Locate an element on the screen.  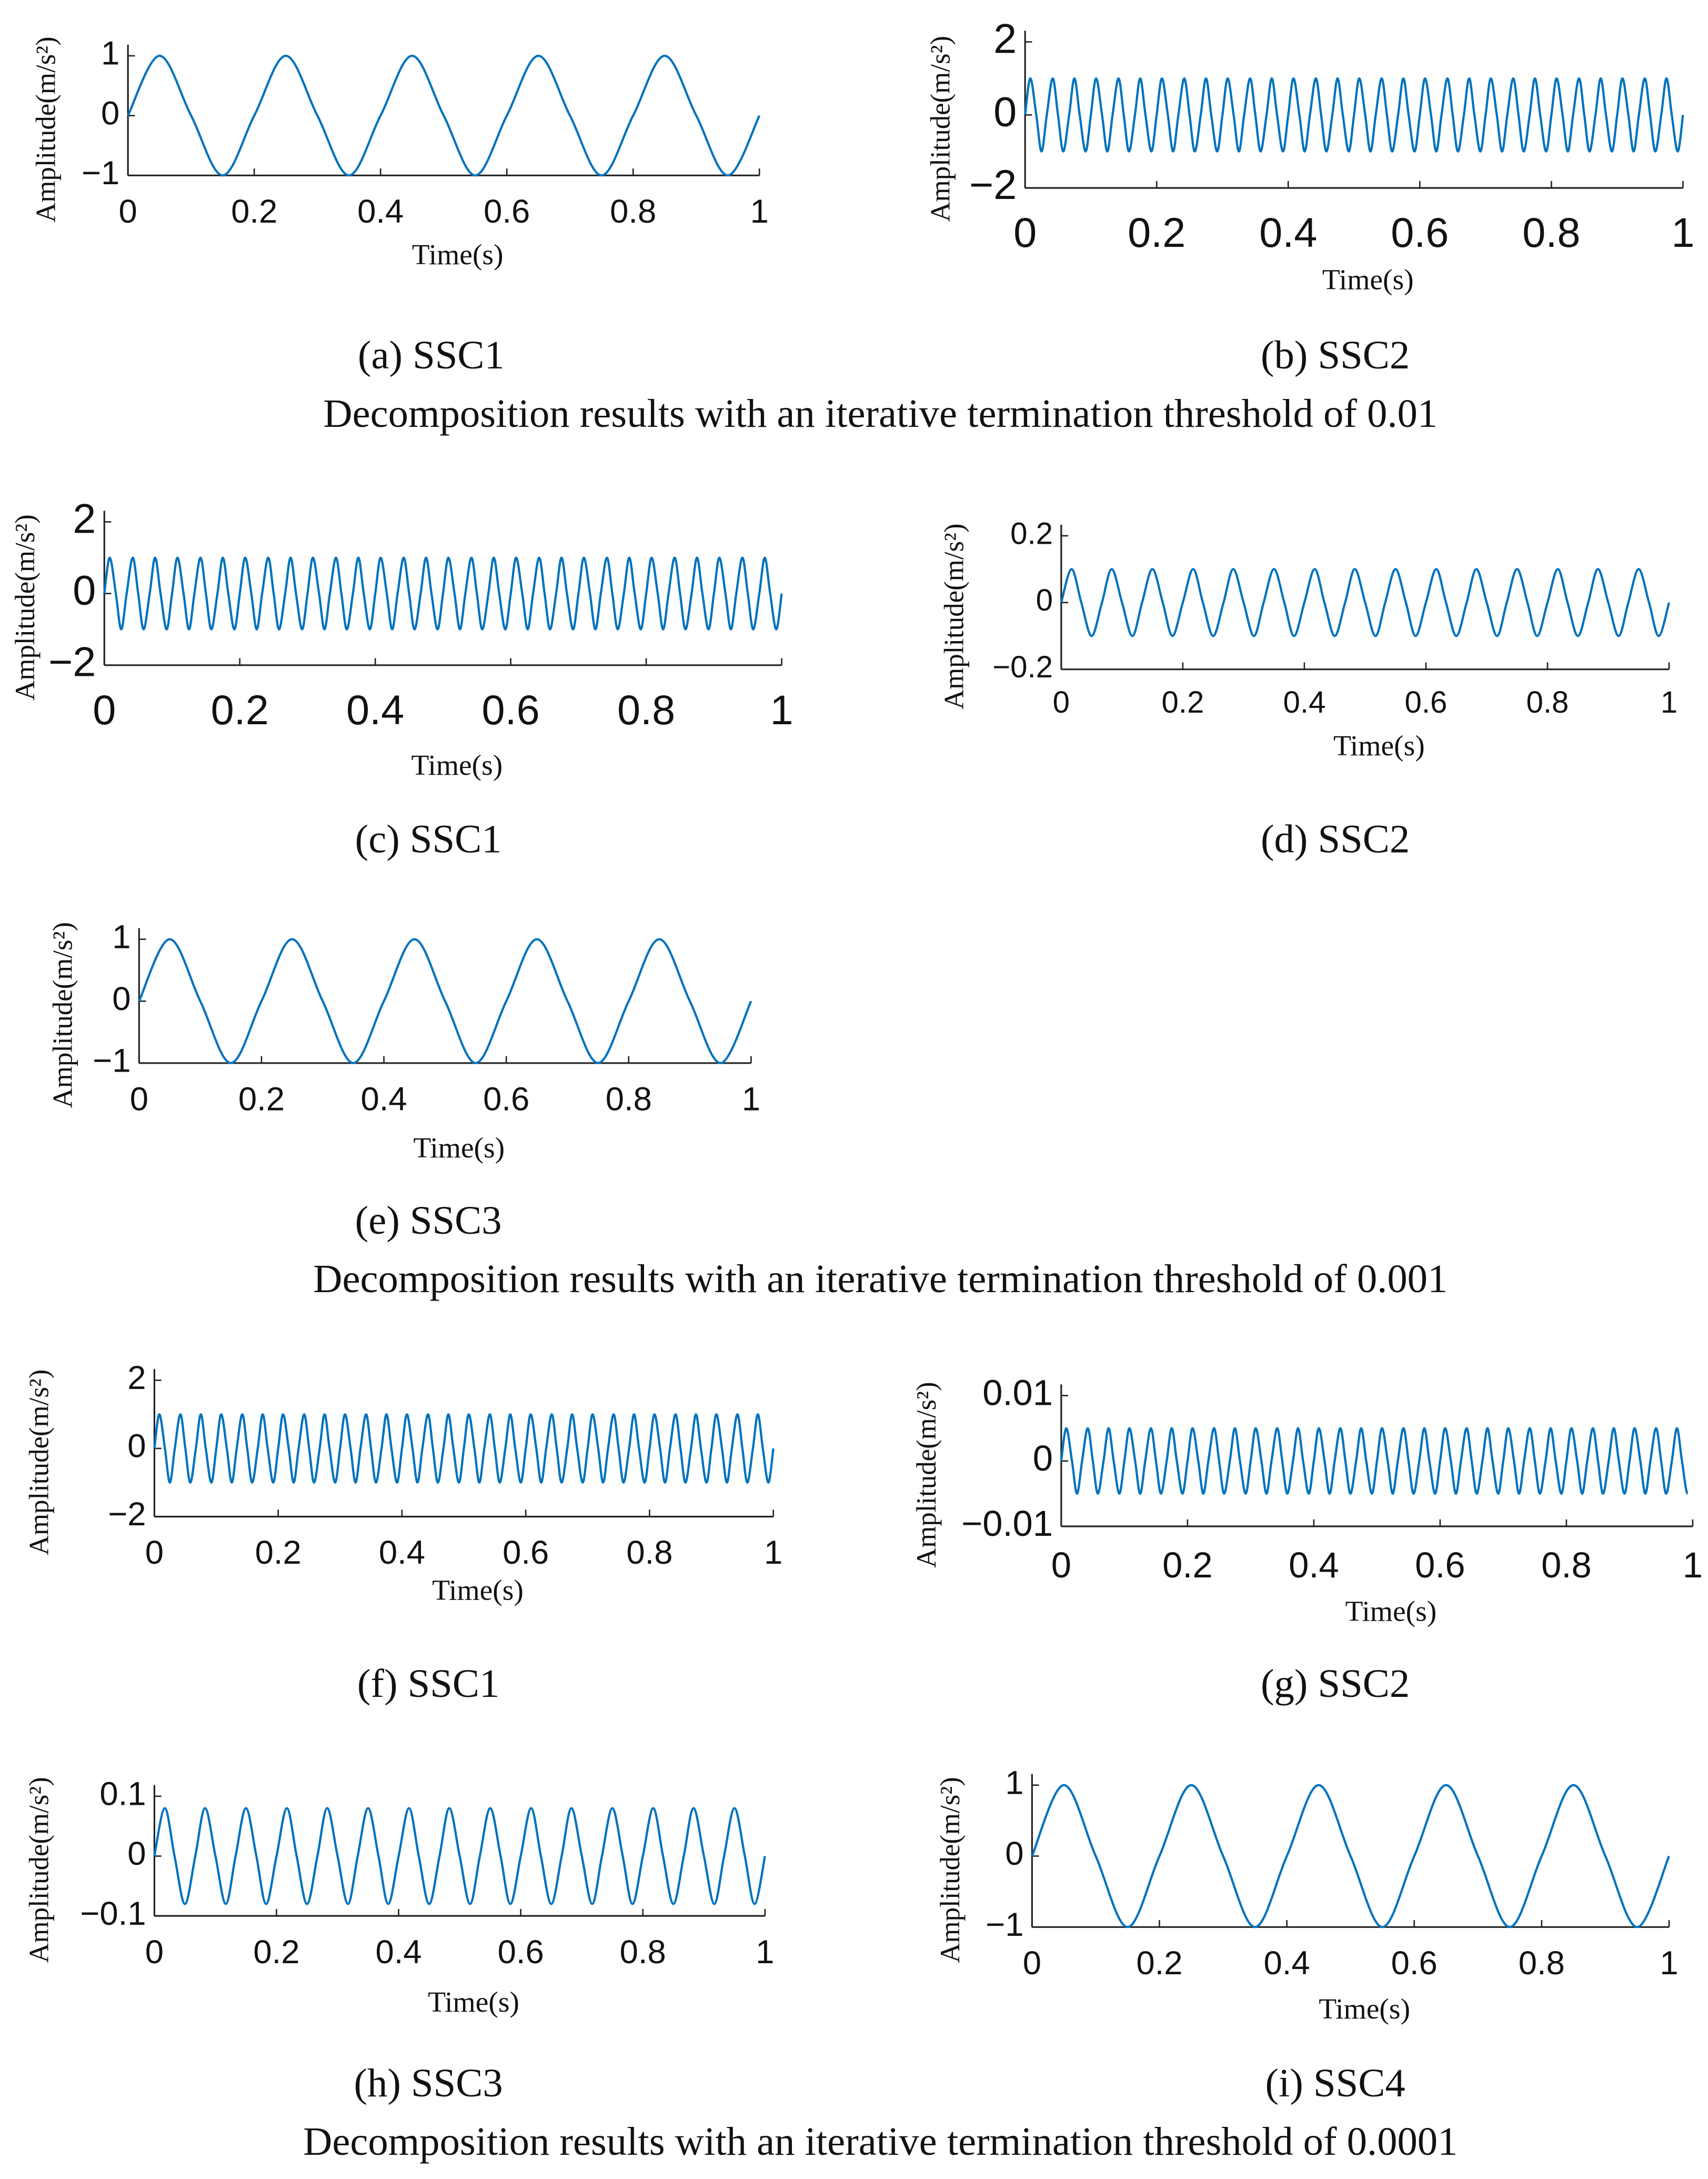
caption: (a) SSC1 is located at coordinates (431, 355).